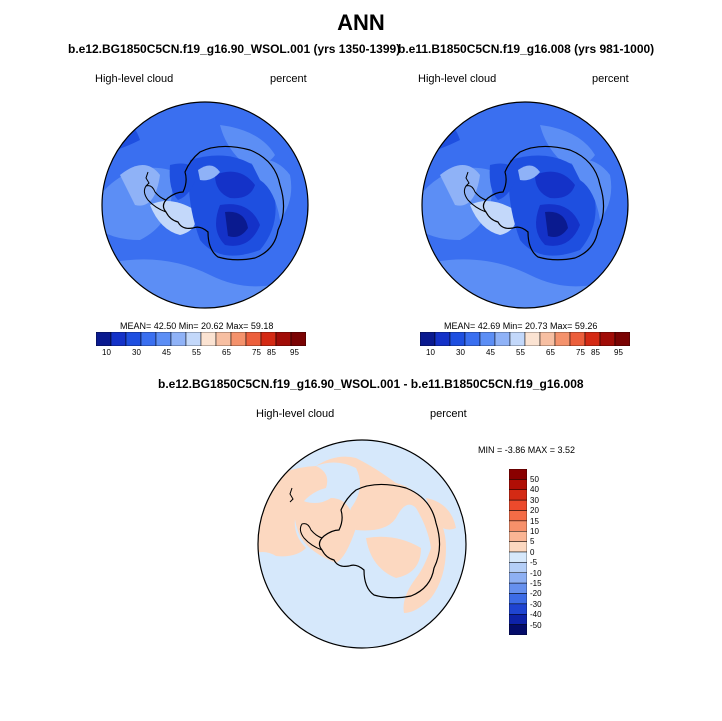 This screenshot has width=722, height=721. I want to click on peninsula-coastline, so click(311, 537).